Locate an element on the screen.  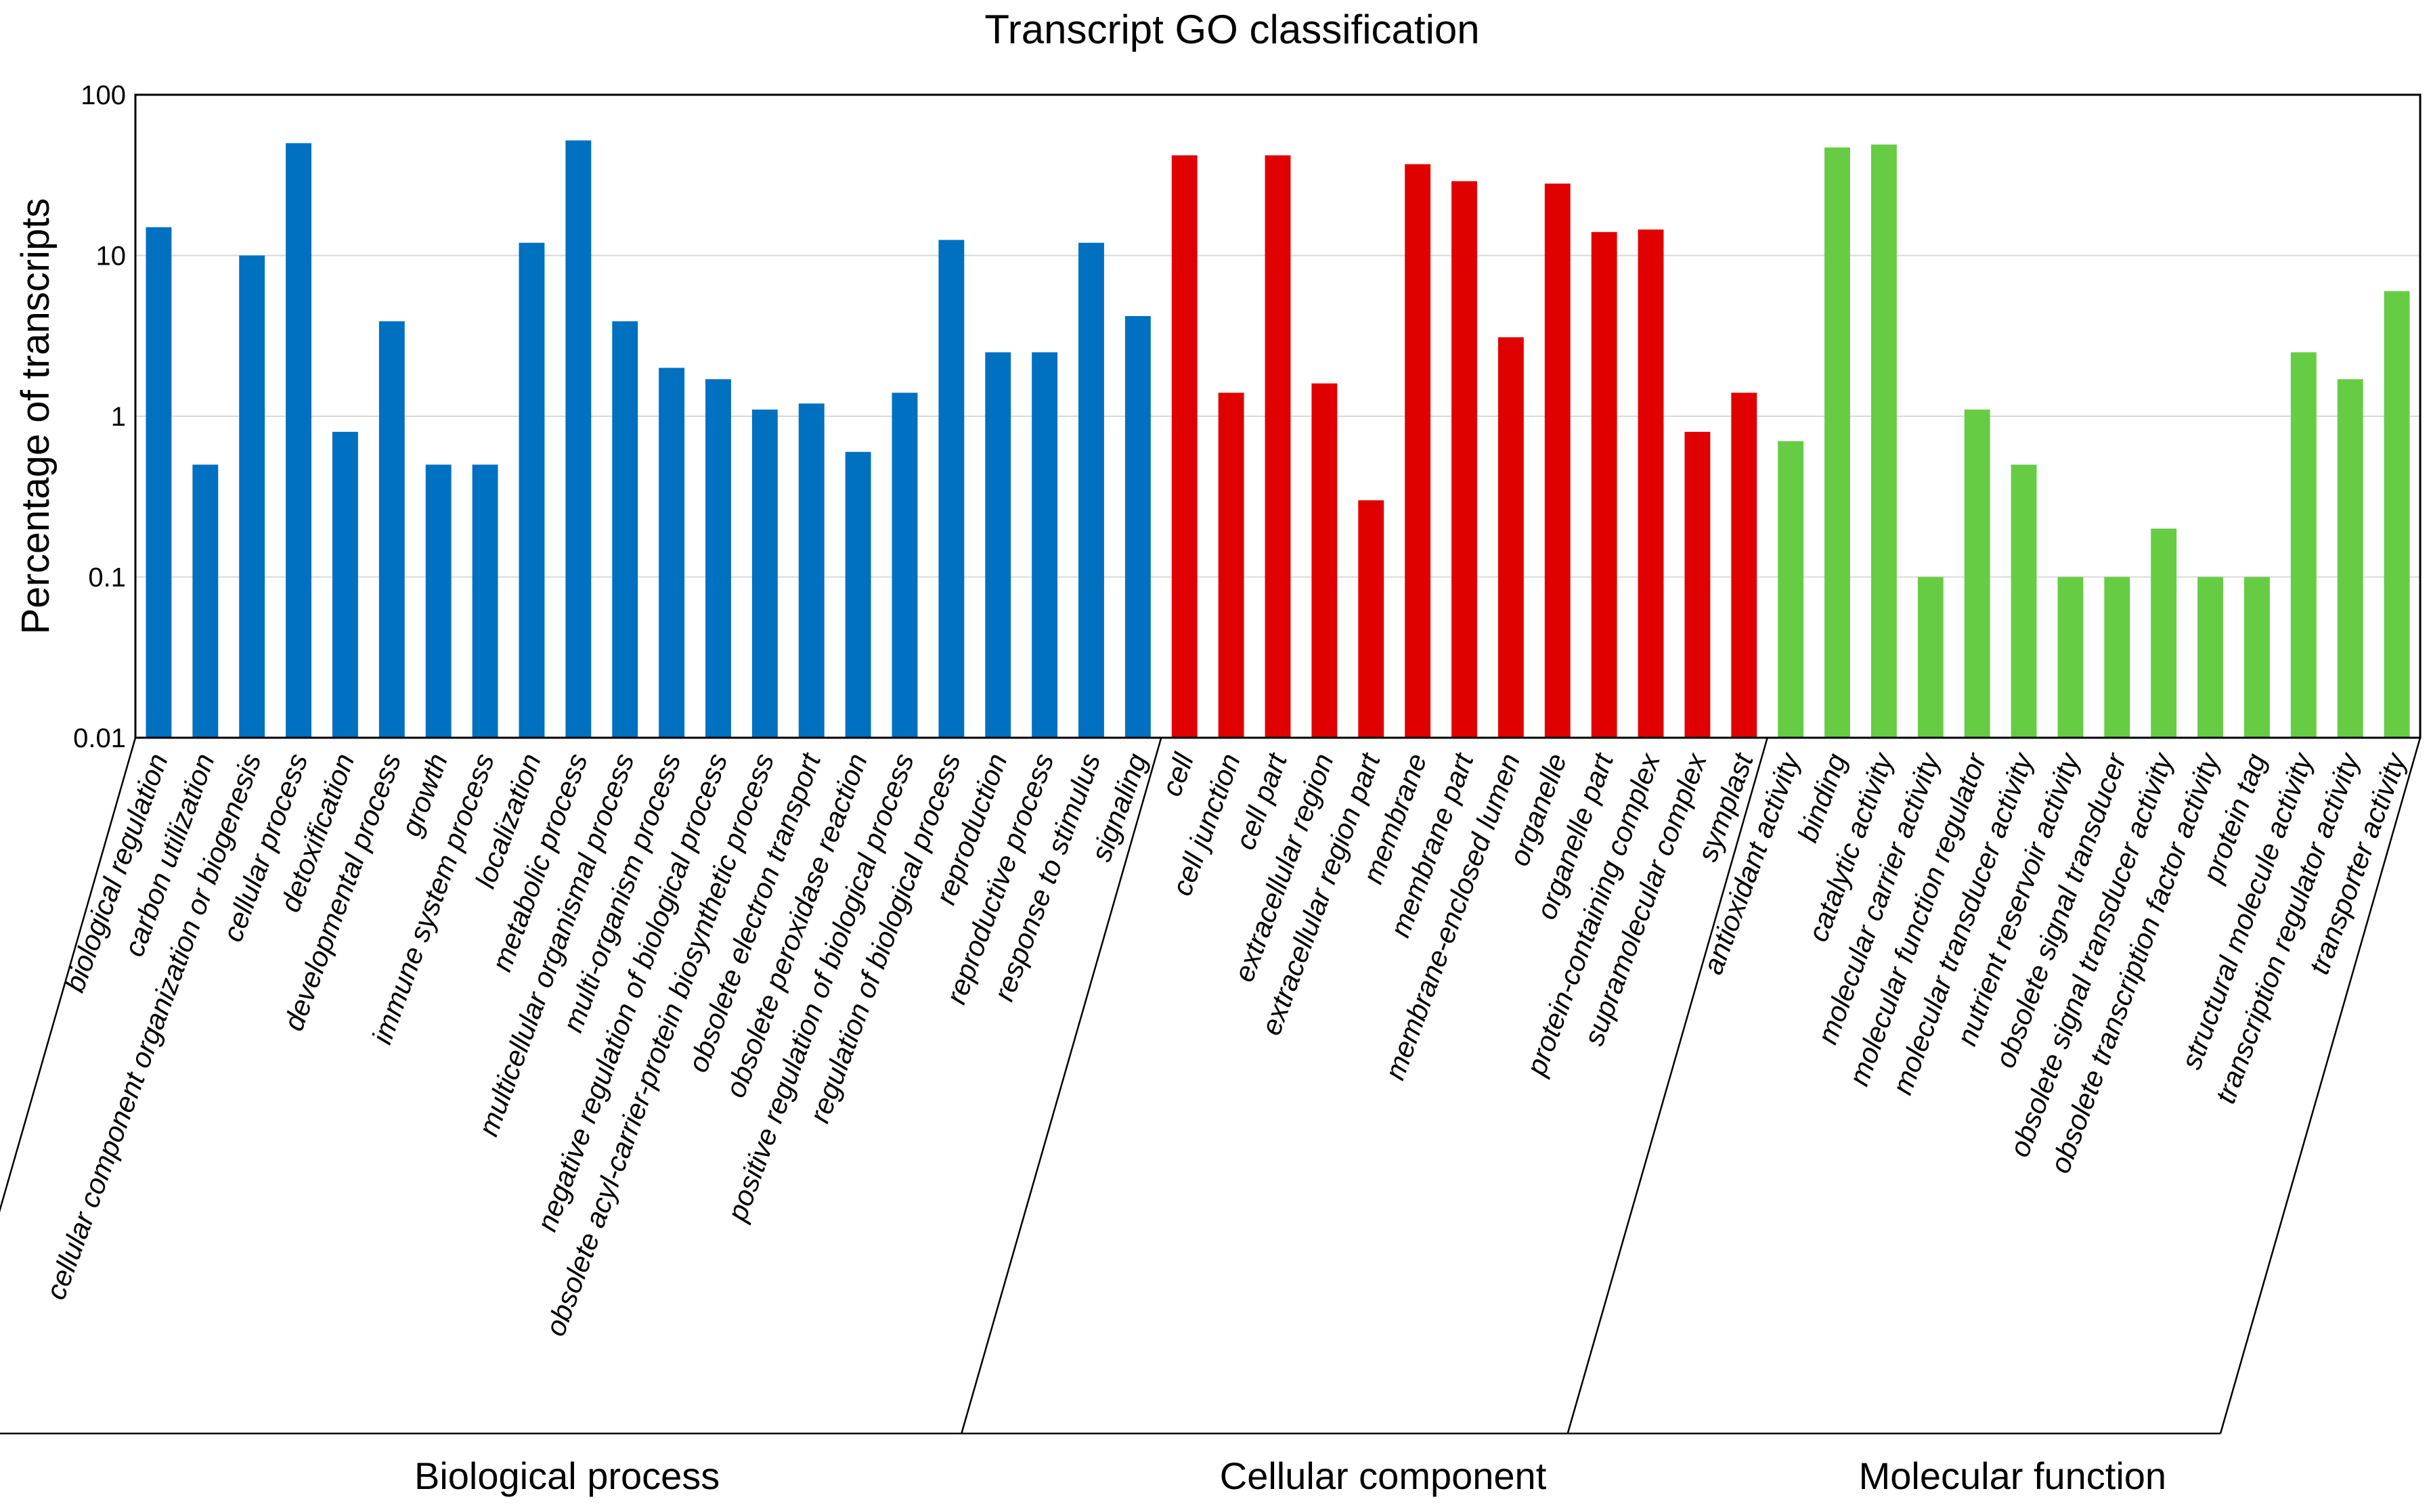
y-ticks: 0.01 0.1 1 10 100 is located at coordinates (99, 417).